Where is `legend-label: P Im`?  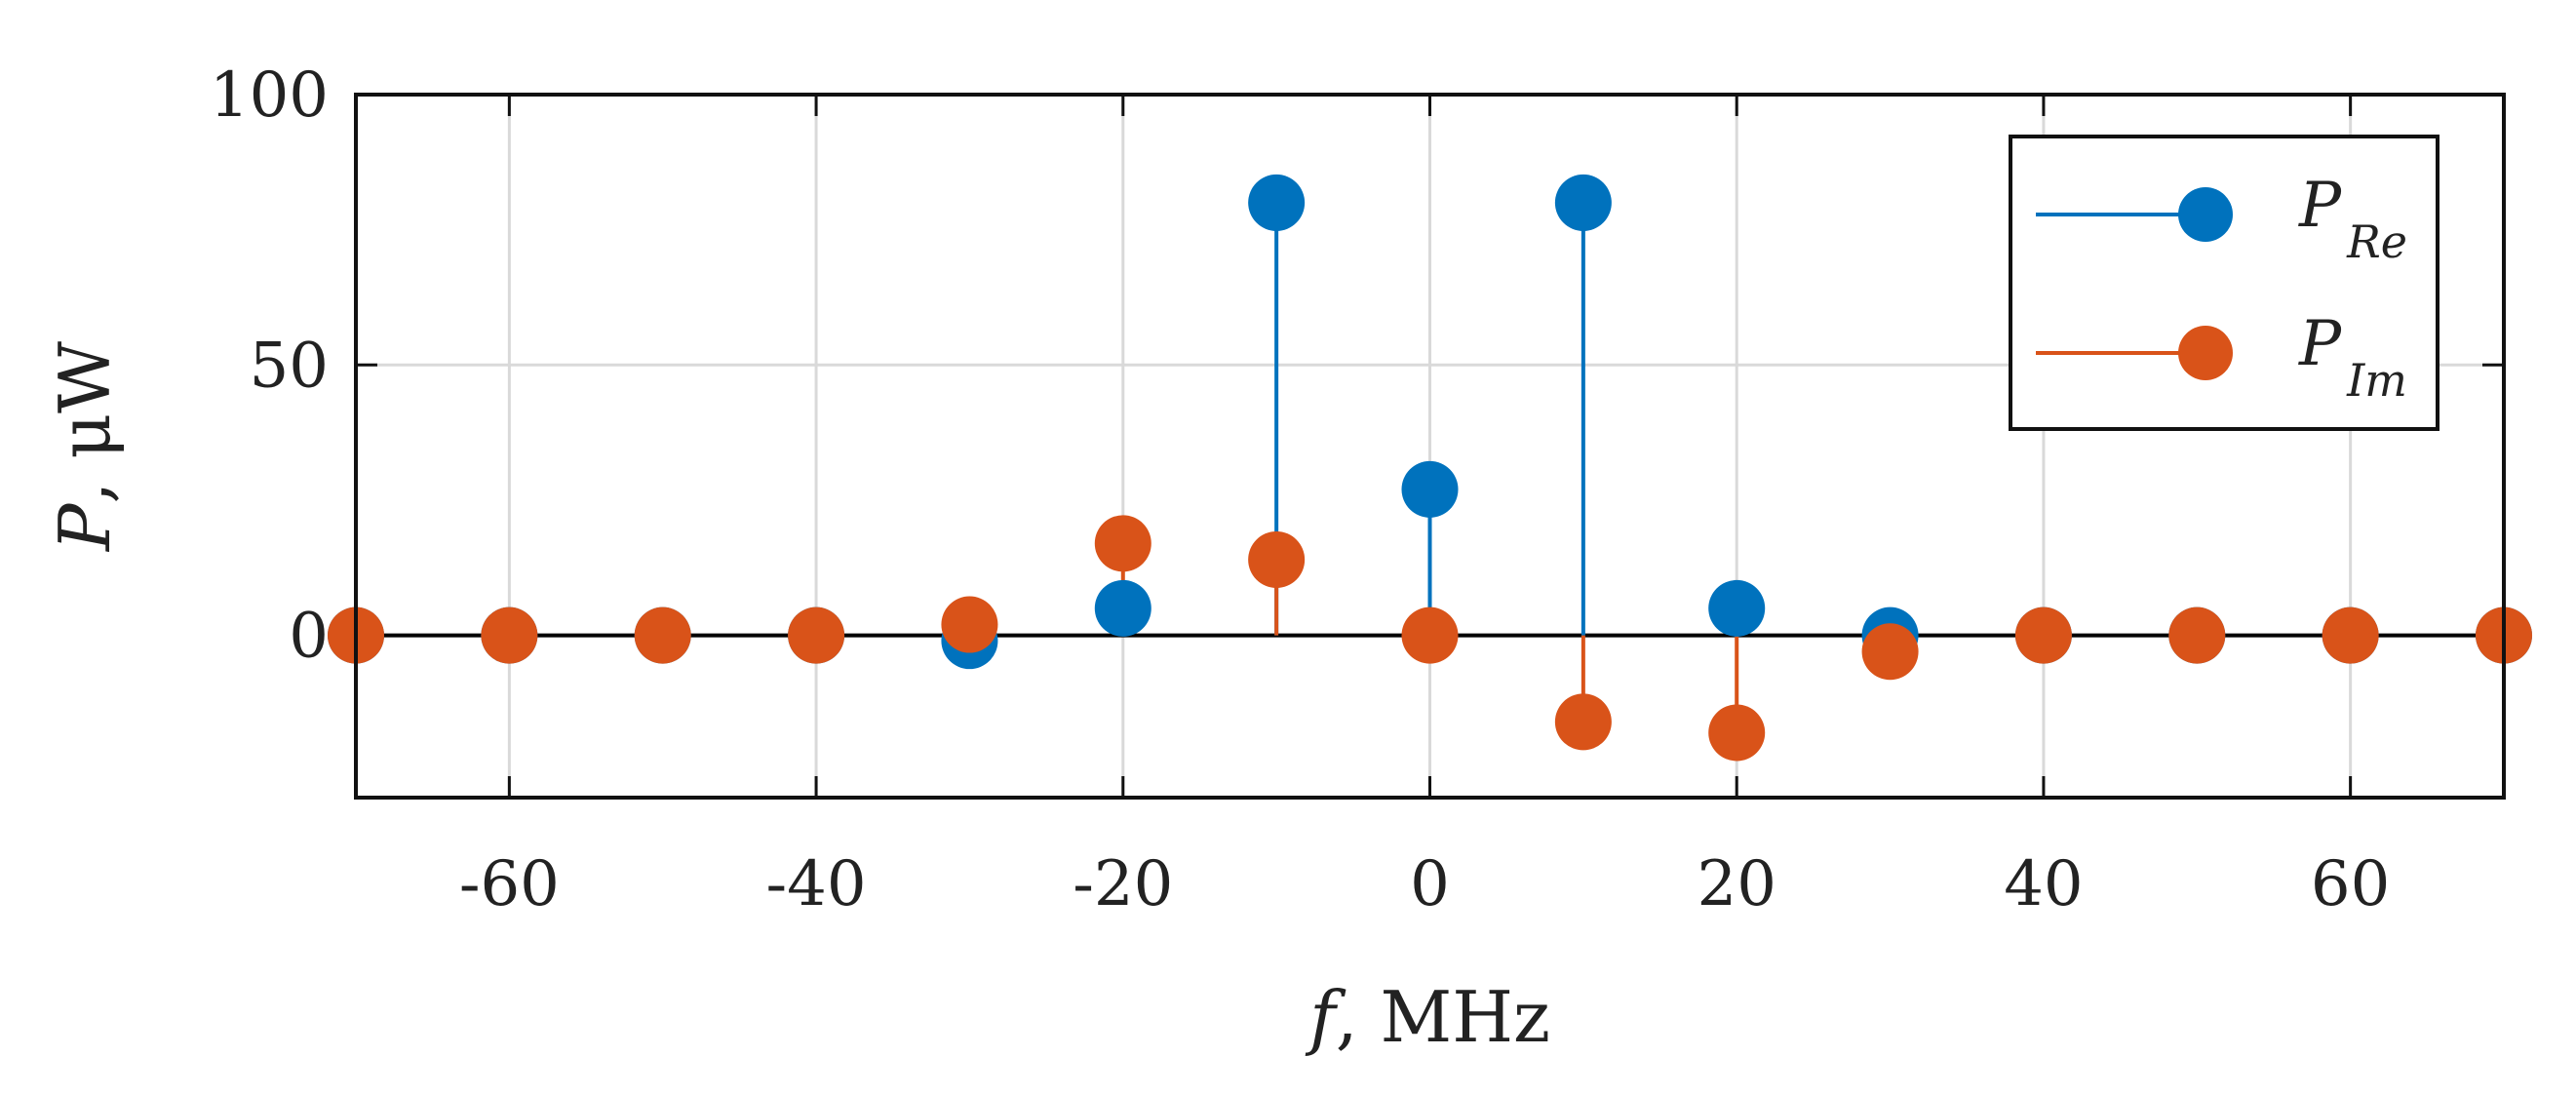 legend-label: P Im is located at coordinates (2352, 358).